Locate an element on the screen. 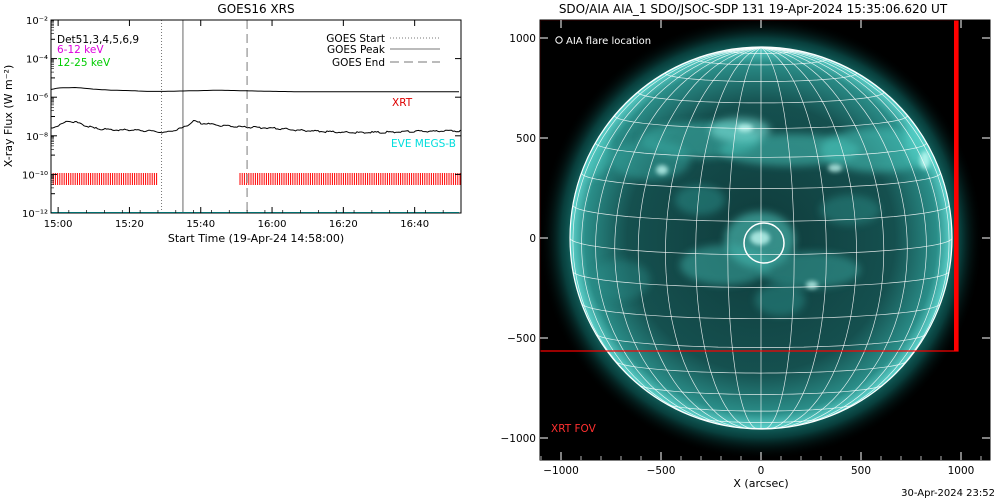 This screenshot has height=500, width=1000. x-tick-label: 0 is located at coordinates (761, 471).